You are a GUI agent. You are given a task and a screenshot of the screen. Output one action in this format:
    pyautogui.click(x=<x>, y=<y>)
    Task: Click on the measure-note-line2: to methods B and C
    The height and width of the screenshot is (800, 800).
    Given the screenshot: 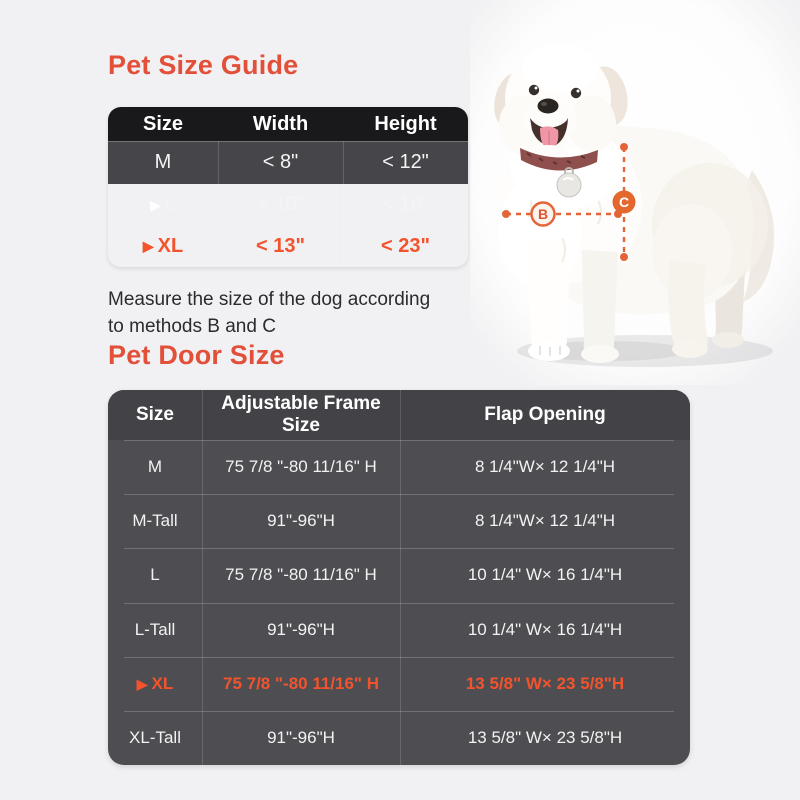 What is the action you would take?
    pyautogui.click(x=192, y=326)
    